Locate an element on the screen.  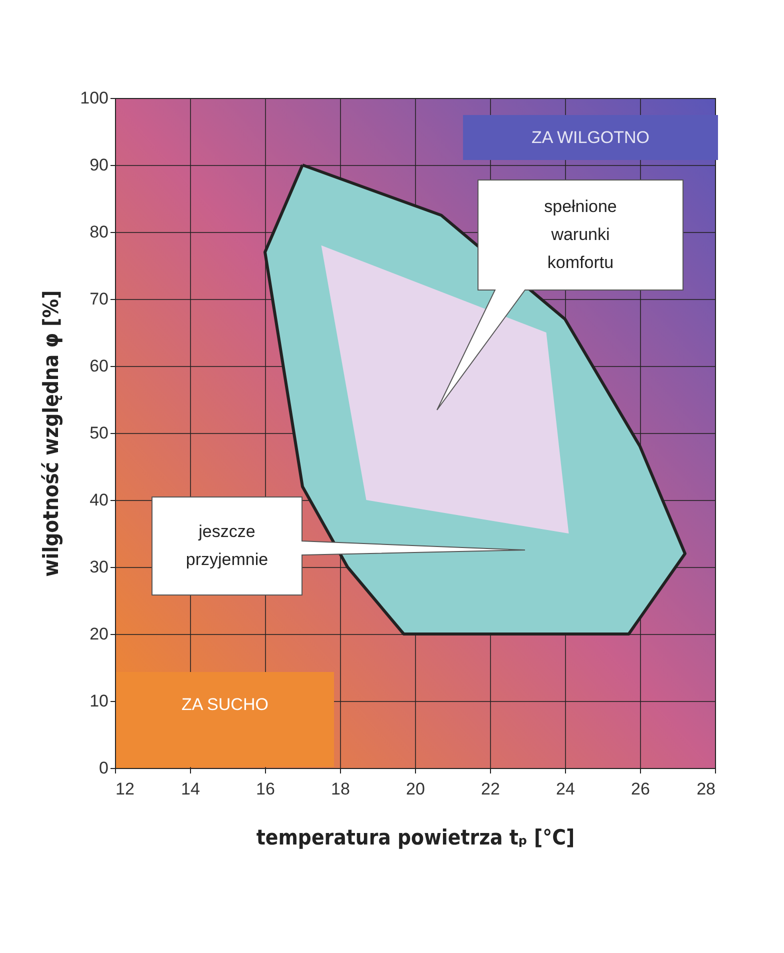
x-tick-label: 16 is located at coordinates (265, 789).